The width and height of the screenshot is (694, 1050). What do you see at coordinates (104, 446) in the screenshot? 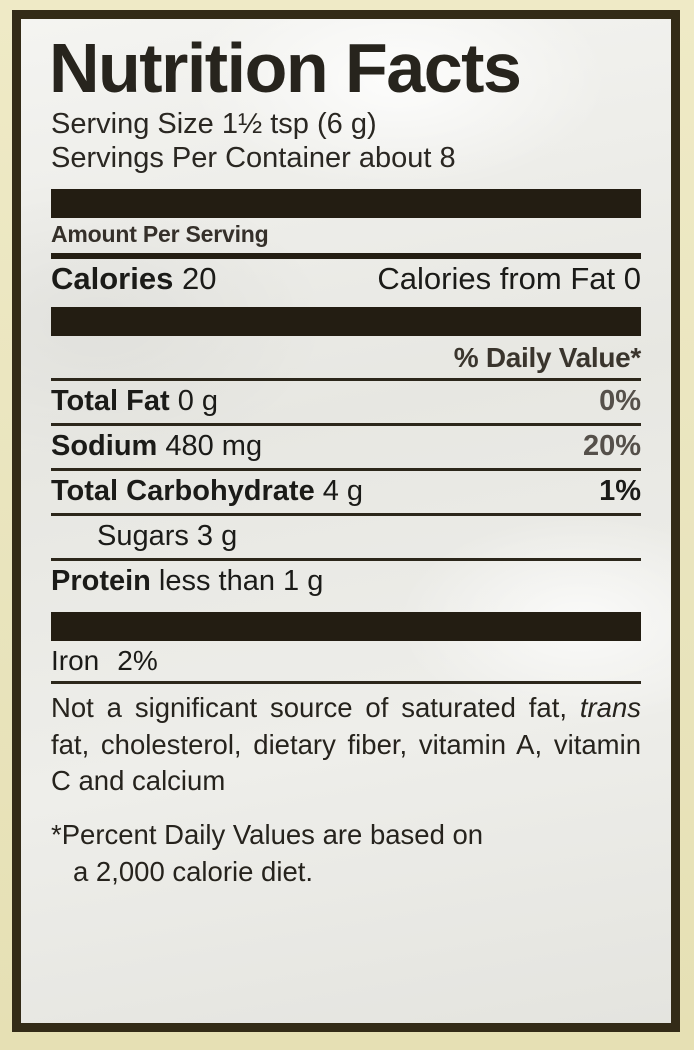
I see `nutrient-name: Sodium` at bounding box center [104, 446].